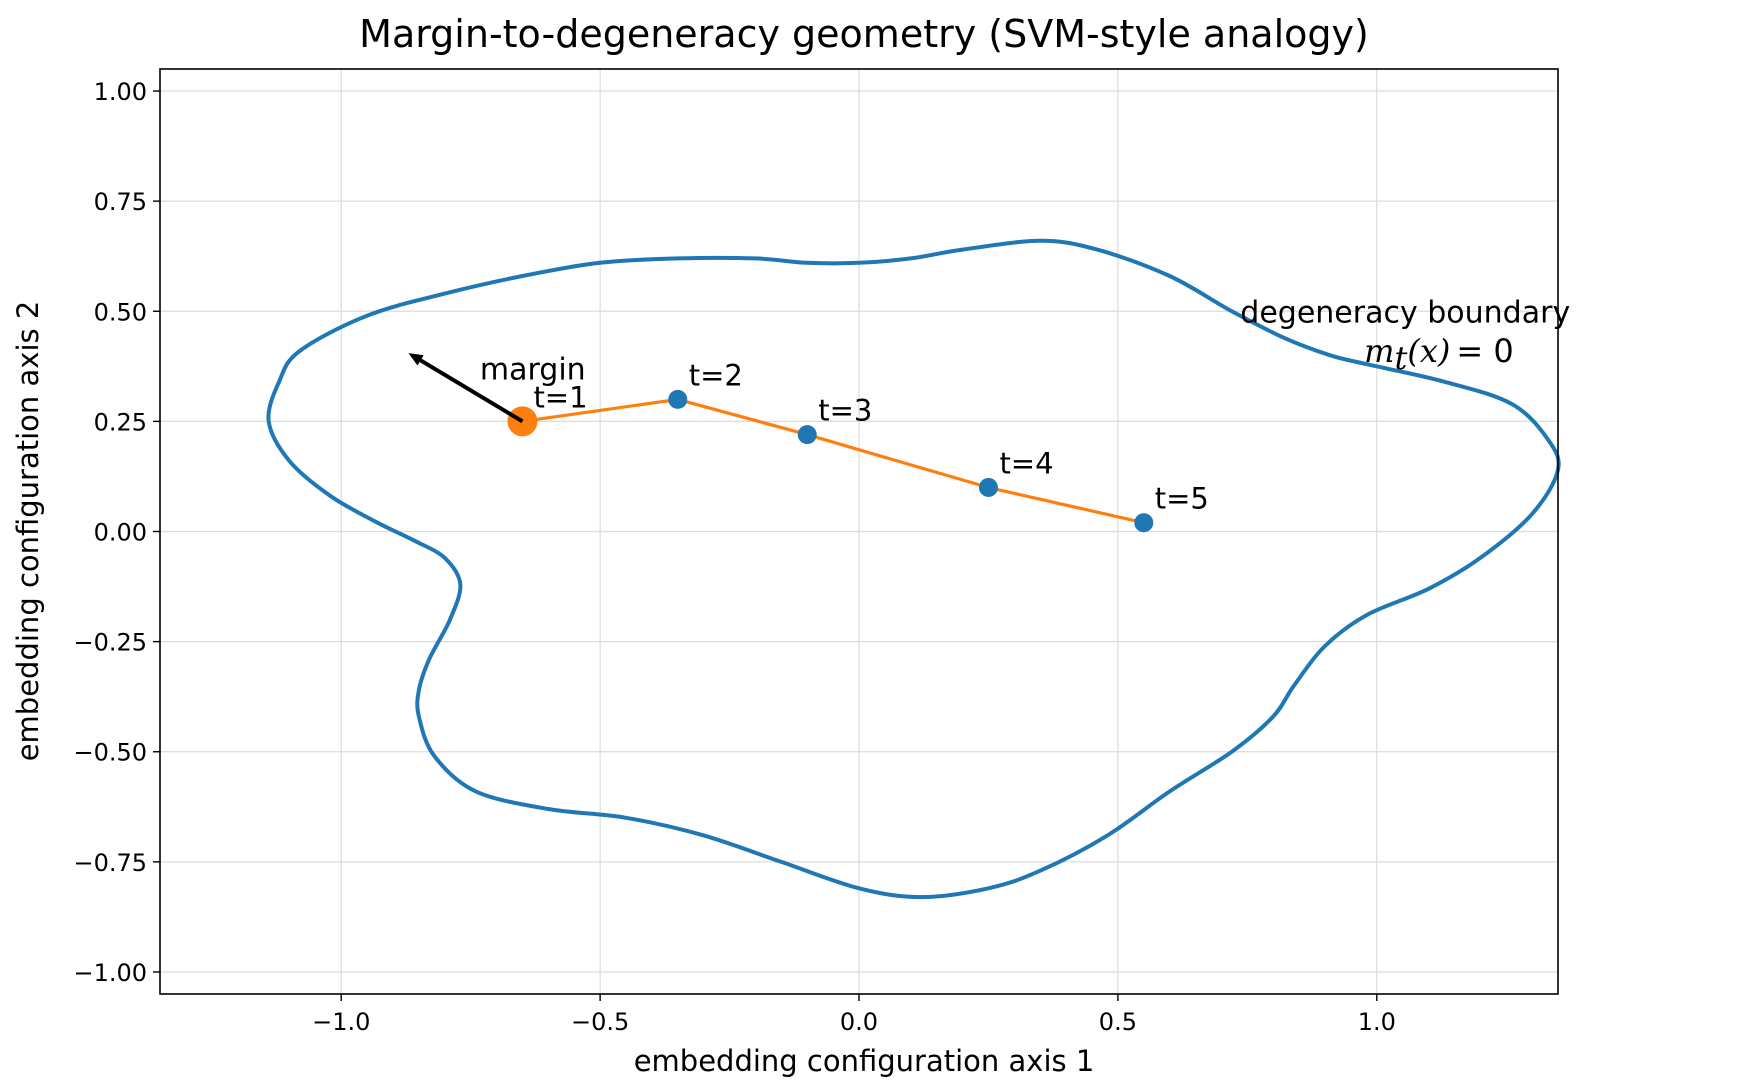 This screenshot has height=1091, width=1760. Describe the element at coordinates (341, 1022) in the screenshot. I see `x-tick-label: −1.0` at that location.